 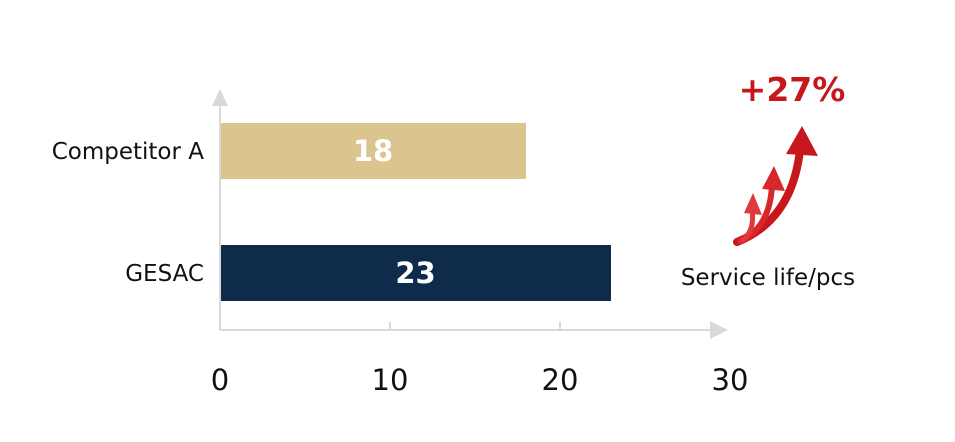 I want to click on x-axis-tick-labels: 0 10 20 30, so click(x=480, y=380).